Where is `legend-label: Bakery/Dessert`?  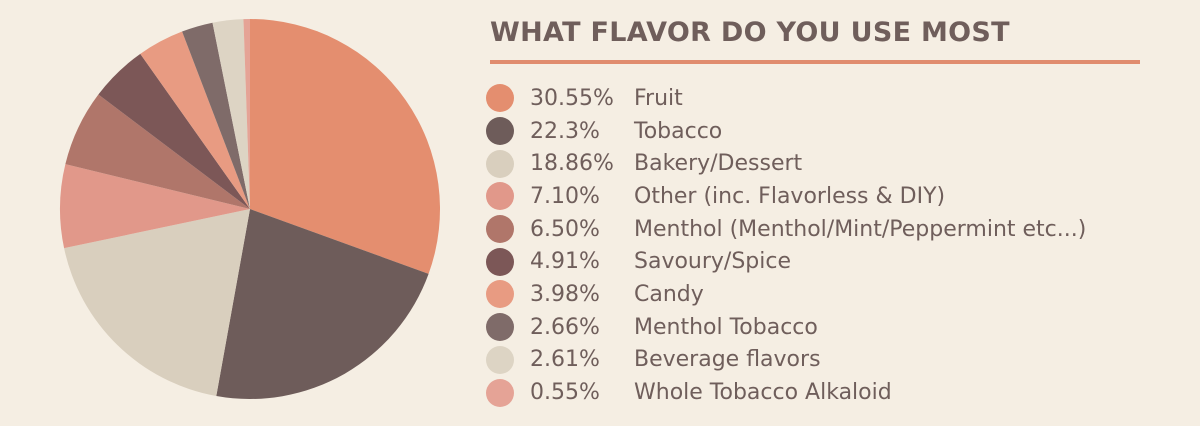
legend-label: Bakery/Dessert is located at coordinates (718, 164).